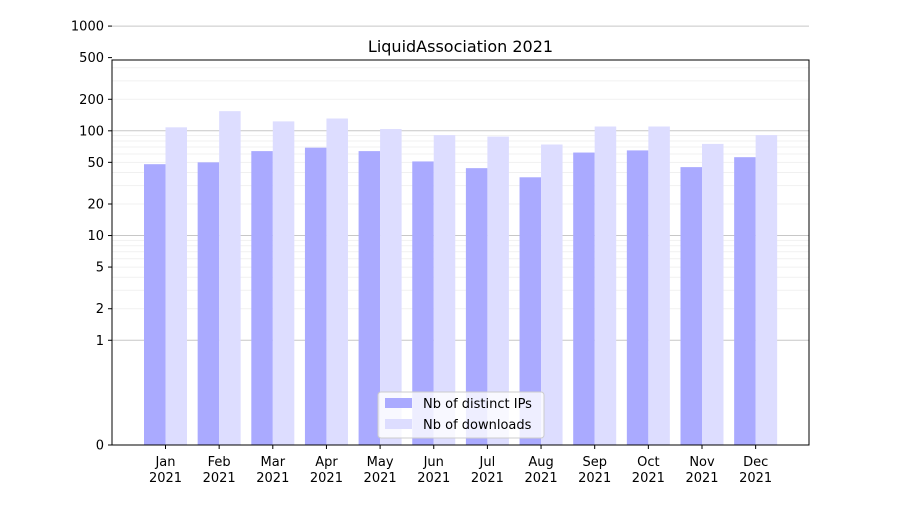 This screenshot has width=900, height=505. I want to click on legend: Nb of distinct IPs Nb of downloads, so click(461, 415).